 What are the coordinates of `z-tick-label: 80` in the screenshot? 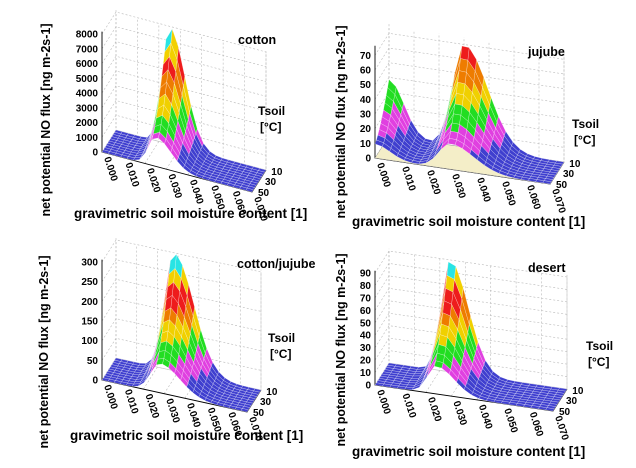 It's located at (366, 286).